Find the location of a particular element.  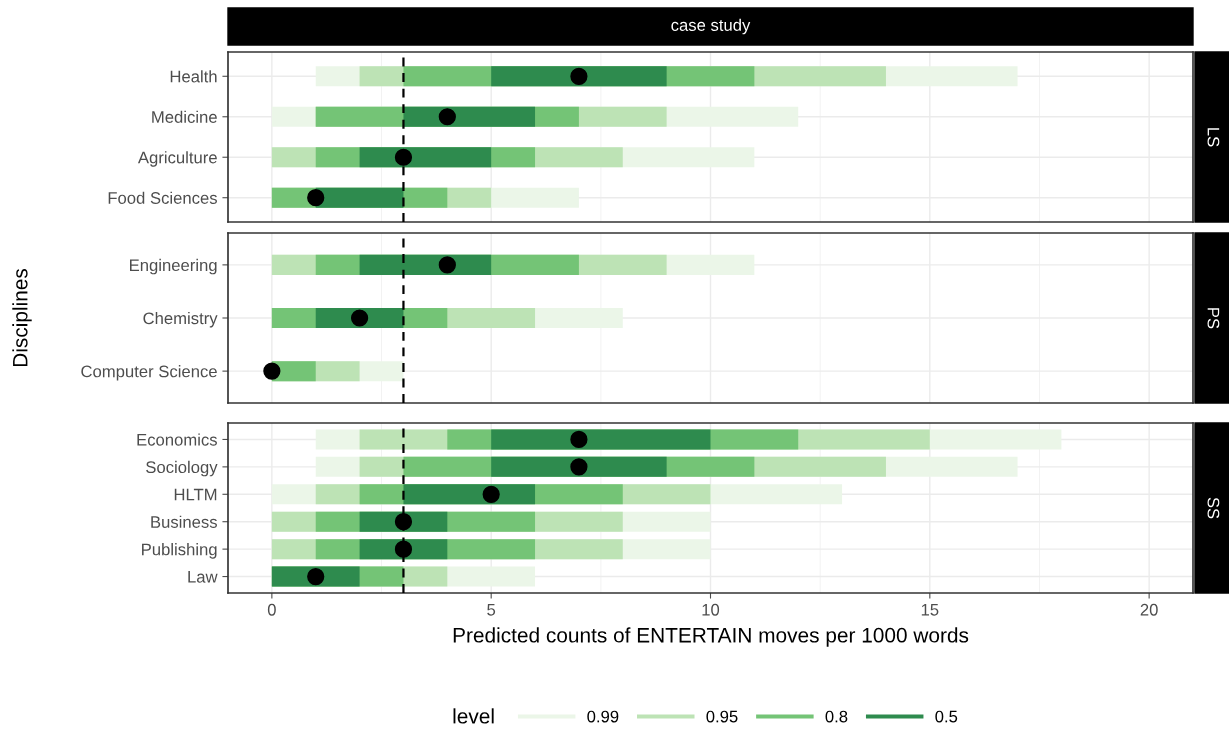

y-axis-title: Disciplines is located at coordinates (22, 317).